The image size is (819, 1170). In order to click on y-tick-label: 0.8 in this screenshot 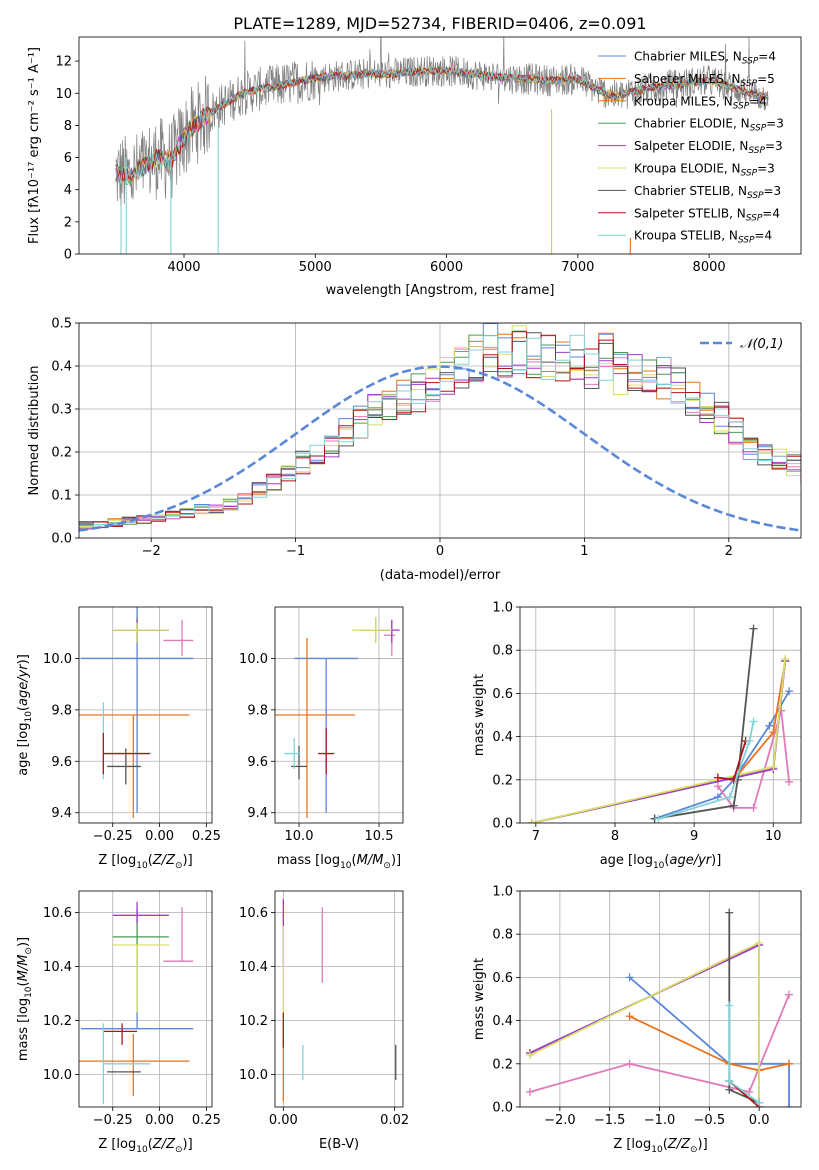, I will do `click(502, 935)`.